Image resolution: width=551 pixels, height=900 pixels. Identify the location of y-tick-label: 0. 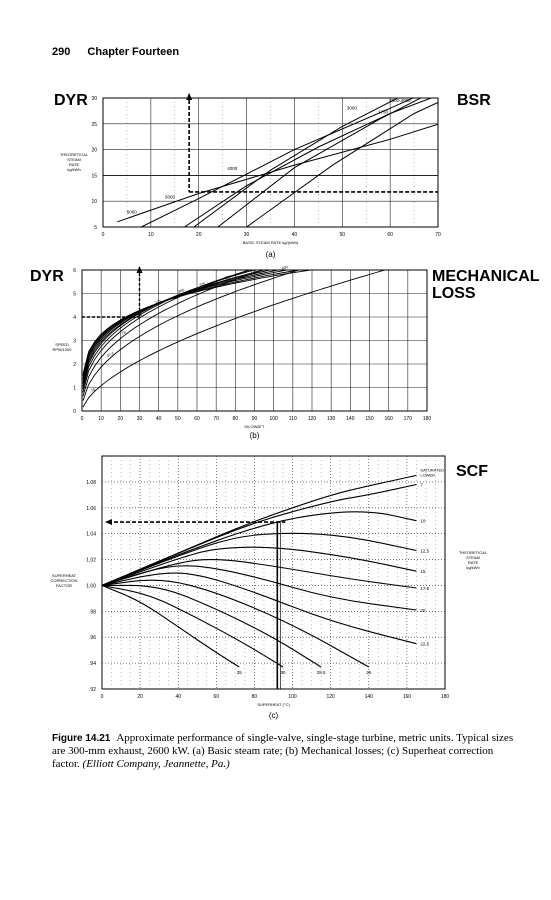
(74, 412).